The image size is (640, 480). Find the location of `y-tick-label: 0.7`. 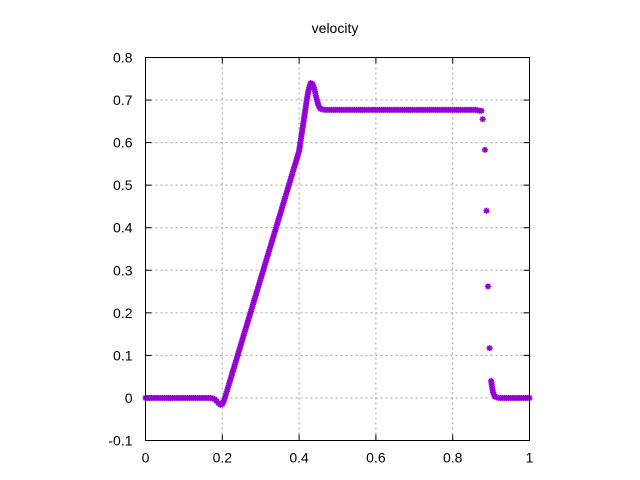

y-tick-label: 0.7 is located at coordinates (123, 100).